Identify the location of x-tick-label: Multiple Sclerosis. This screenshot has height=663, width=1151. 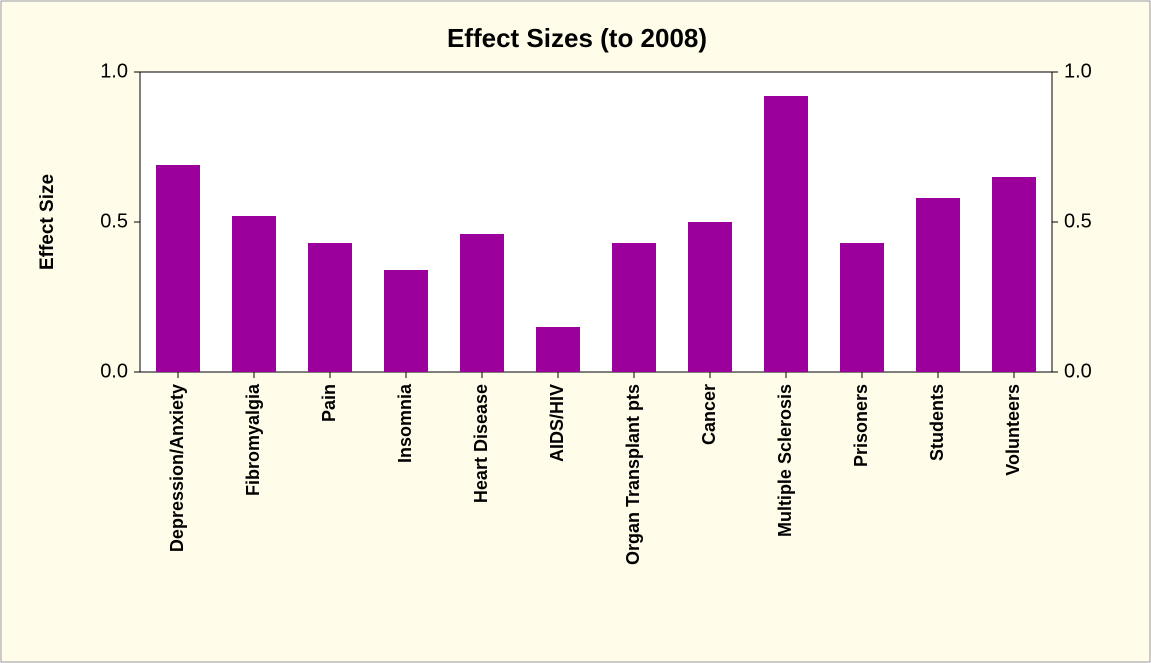
(785, 460).